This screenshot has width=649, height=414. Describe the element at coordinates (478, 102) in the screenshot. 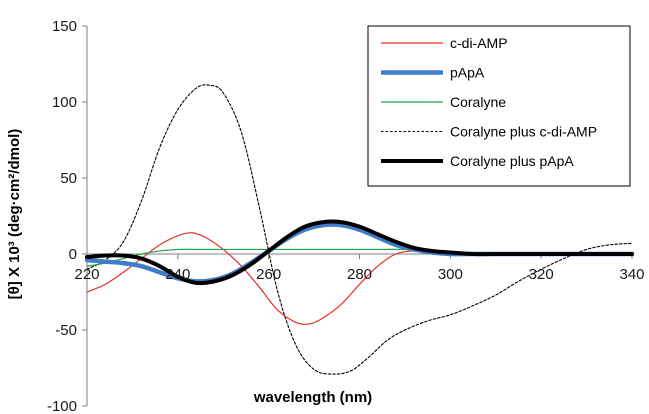

I see `legend-label-coralyne: Coralyne` at that location.